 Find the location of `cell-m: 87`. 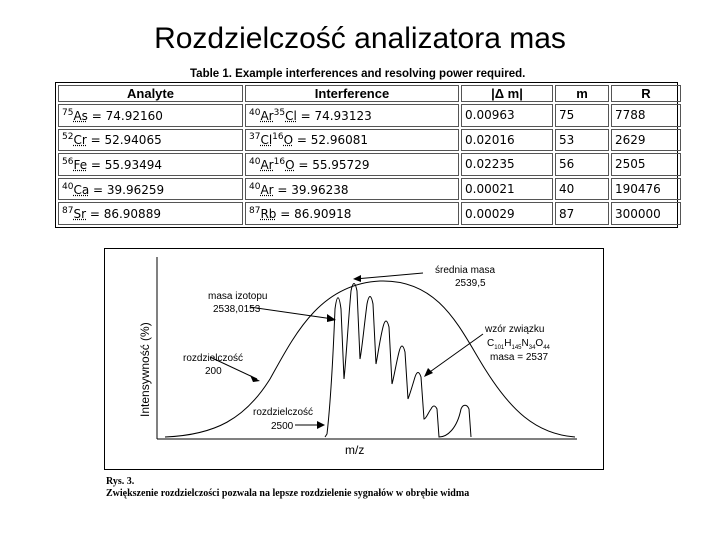

cell-m: 87 is located at coordinates (582, 213).